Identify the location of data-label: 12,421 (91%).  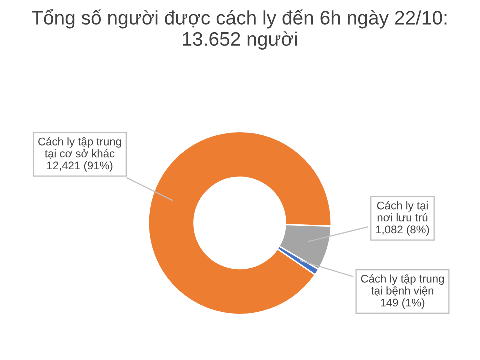
(80, 166).